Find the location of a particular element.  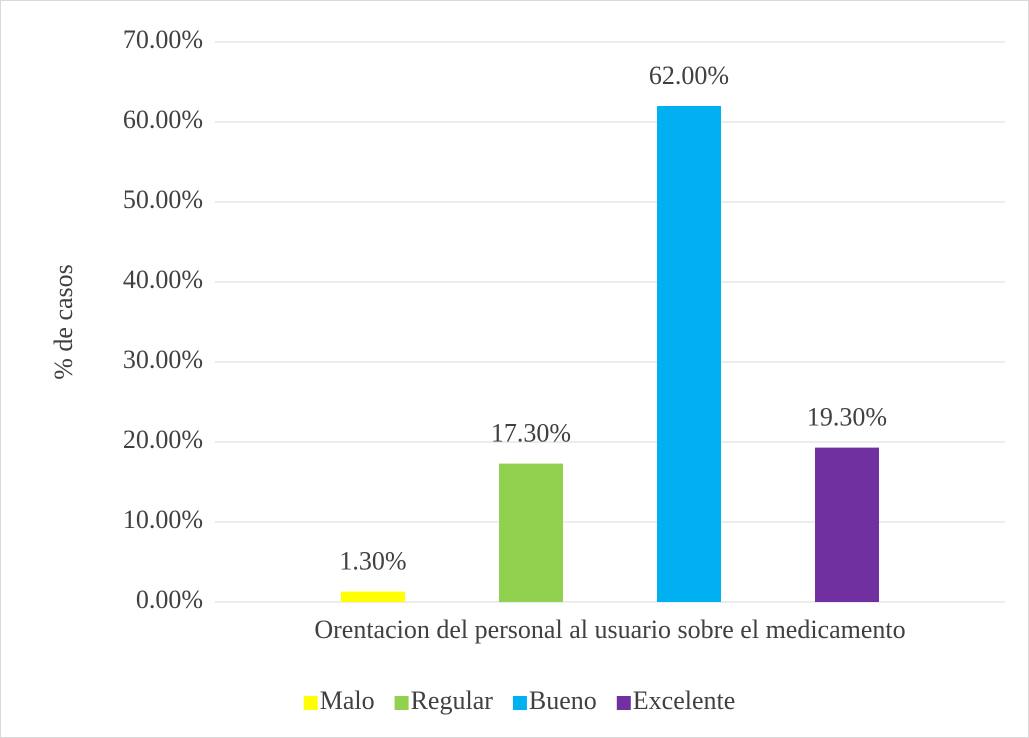

y-tick-label: 0.00% is located at coordinates (169, 599).